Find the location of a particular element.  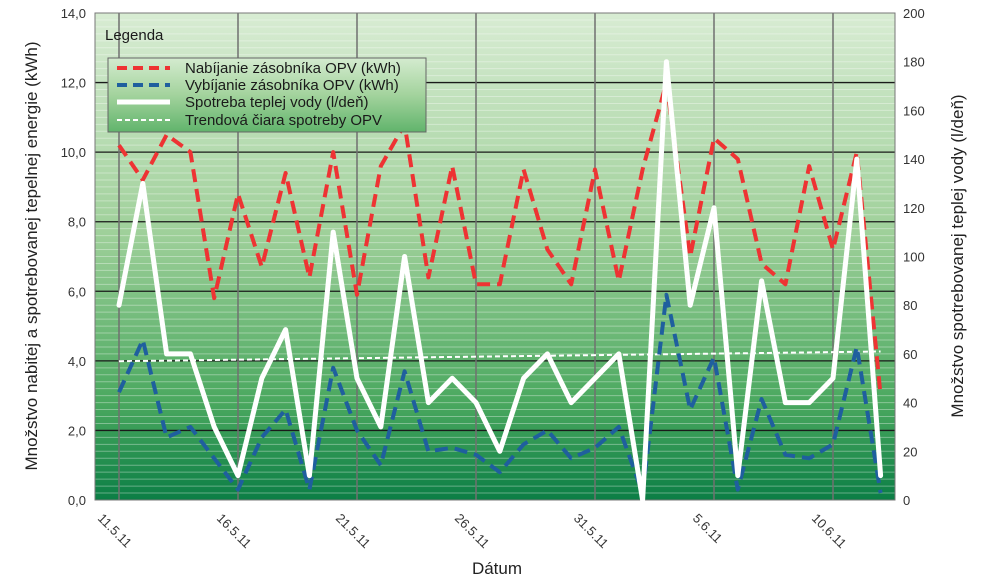

y2-tick-label: 180 is located at coordinates (914, 62).